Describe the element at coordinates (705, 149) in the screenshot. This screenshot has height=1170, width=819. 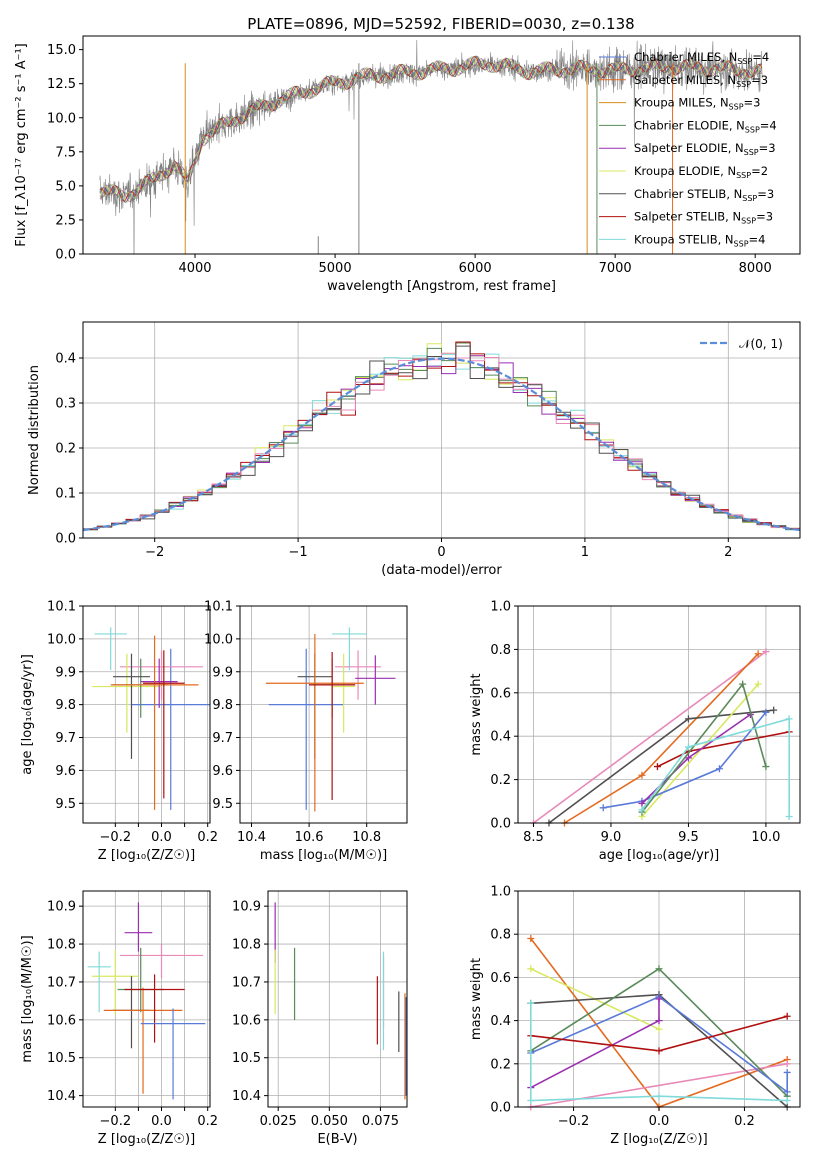
I see `legend-label: Salpeter ELODIE, NSSP=3` at that location.